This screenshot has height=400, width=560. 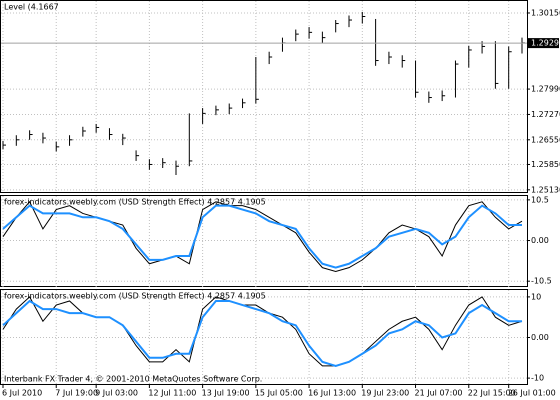 What do you see at coordinates (540, 199) in the screenshot?
I see `y-tick-label: 10.5` at bounding box center [540, 199].